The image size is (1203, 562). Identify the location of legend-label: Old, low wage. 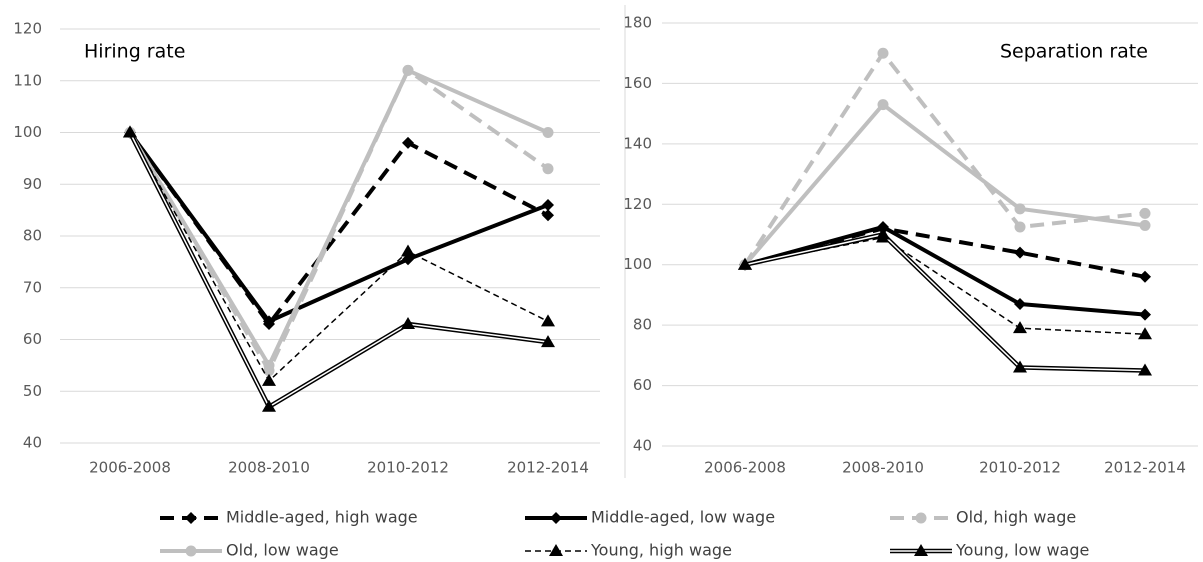
(282, 550).